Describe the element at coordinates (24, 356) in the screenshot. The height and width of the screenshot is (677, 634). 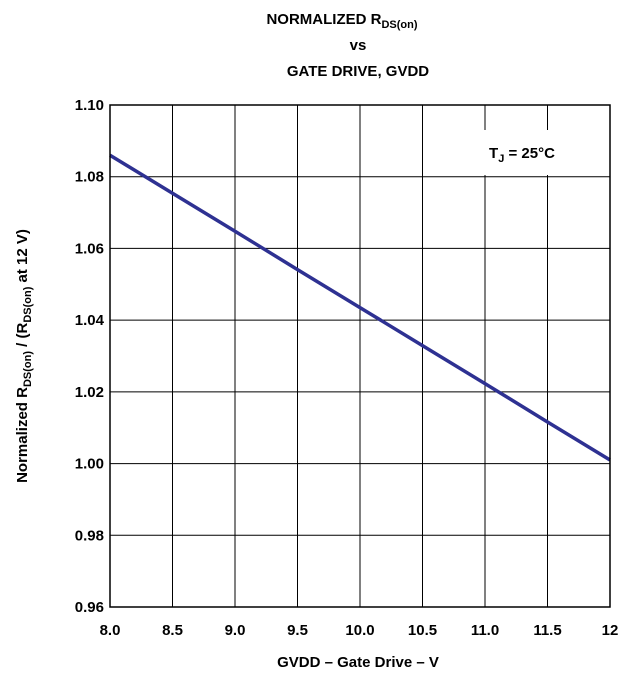
I see `y-axis-label: Normalized RDS(on) / (RDS(on) at 12 V)` at that location.